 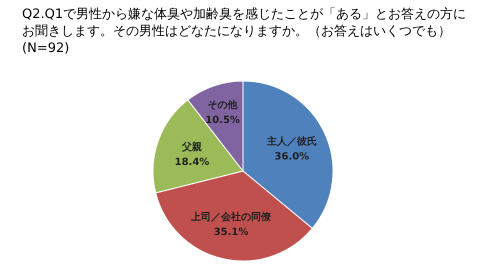 What do you see at coordinates (292, 157) in the screenshot?
I see `data-label: 36.0%` at bounding box center [292, 157].